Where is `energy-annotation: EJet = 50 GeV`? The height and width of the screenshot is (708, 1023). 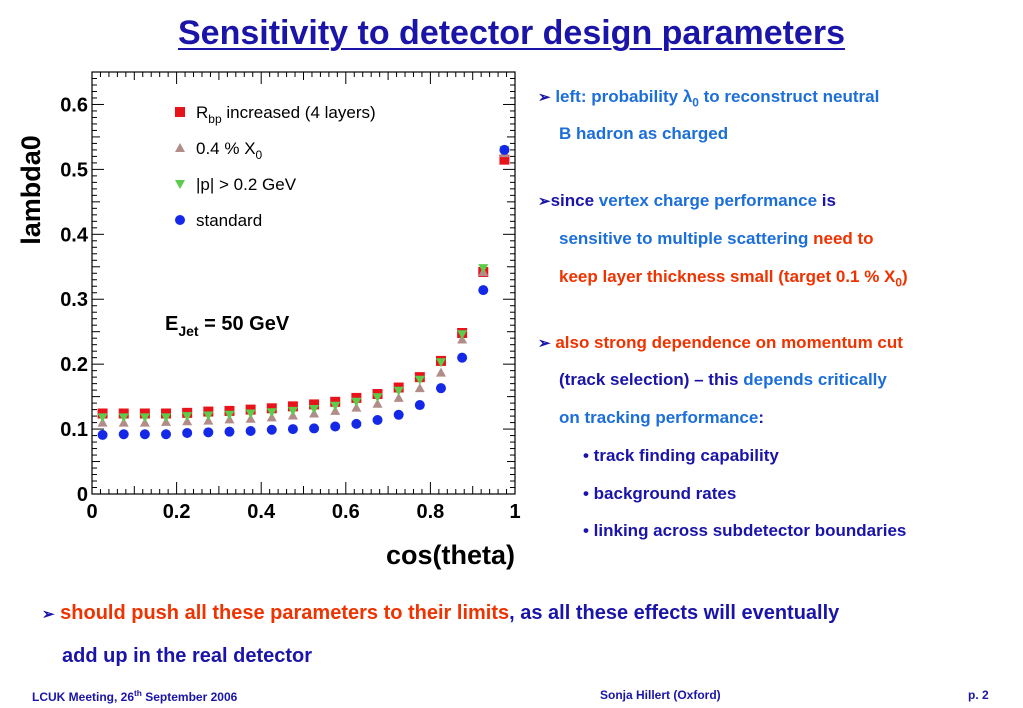
energy-annotation: EJet = 50 GeV is located at coordinates (227, 326).